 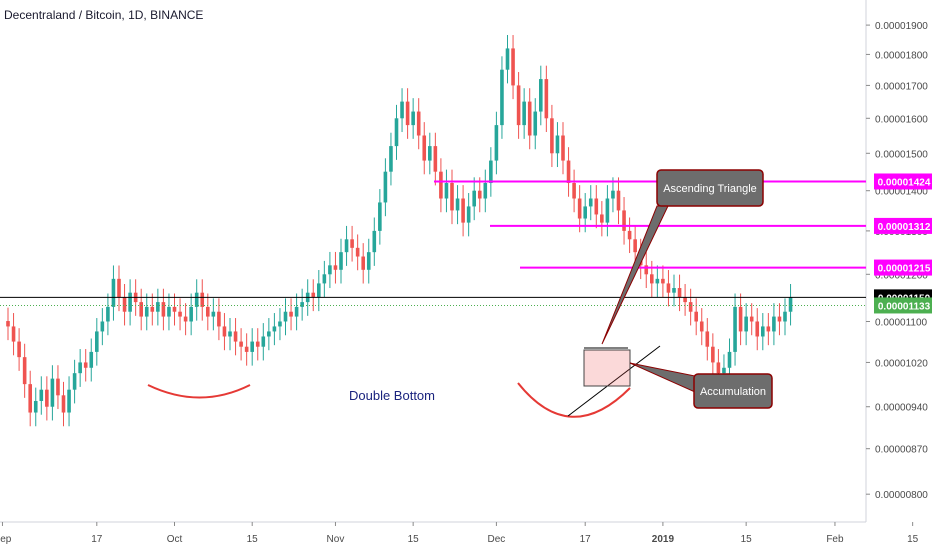 I want to click on y-tick-label: 0.00001700, so click(x=901, y=86).